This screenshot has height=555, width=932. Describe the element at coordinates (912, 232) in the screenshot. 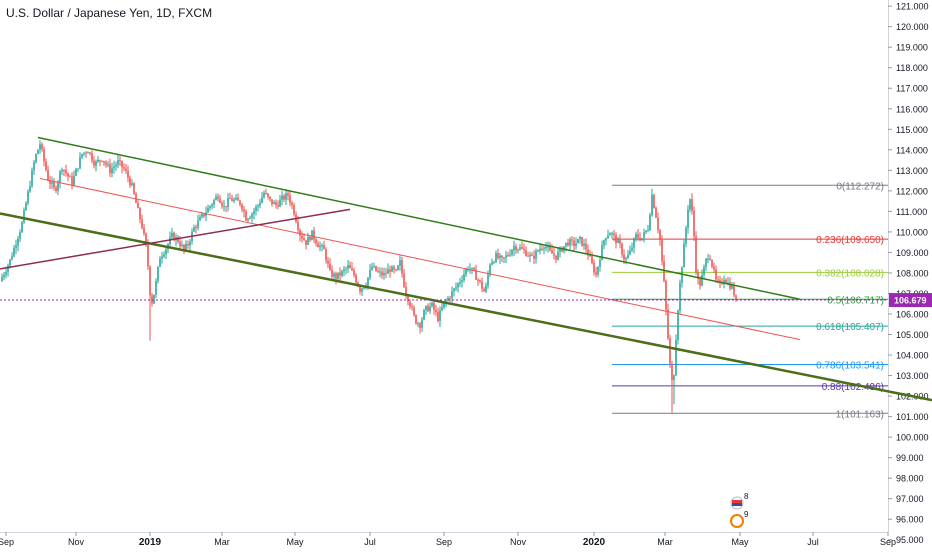

I see `price-tick-label: 110.000` at that location.